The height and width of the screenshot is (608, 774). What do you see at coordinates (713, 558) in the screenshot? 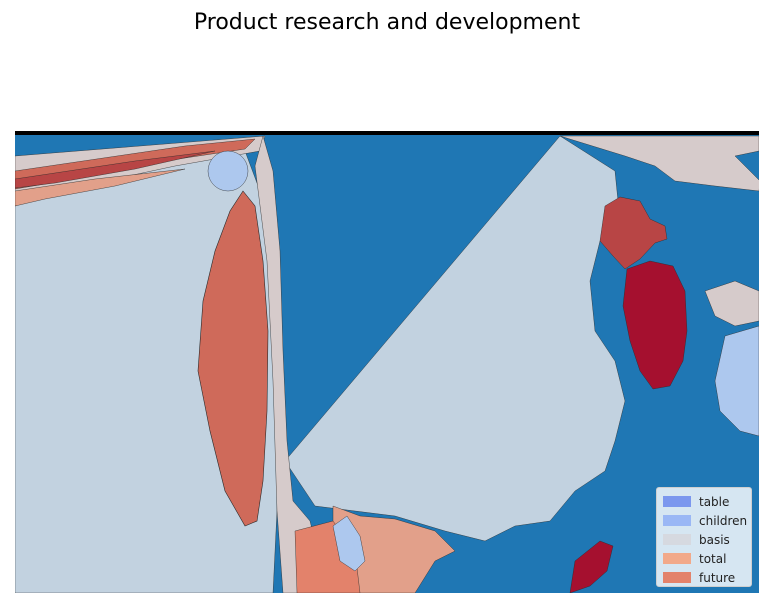
I see `legend-label: total` at bounding box center [713, 558].